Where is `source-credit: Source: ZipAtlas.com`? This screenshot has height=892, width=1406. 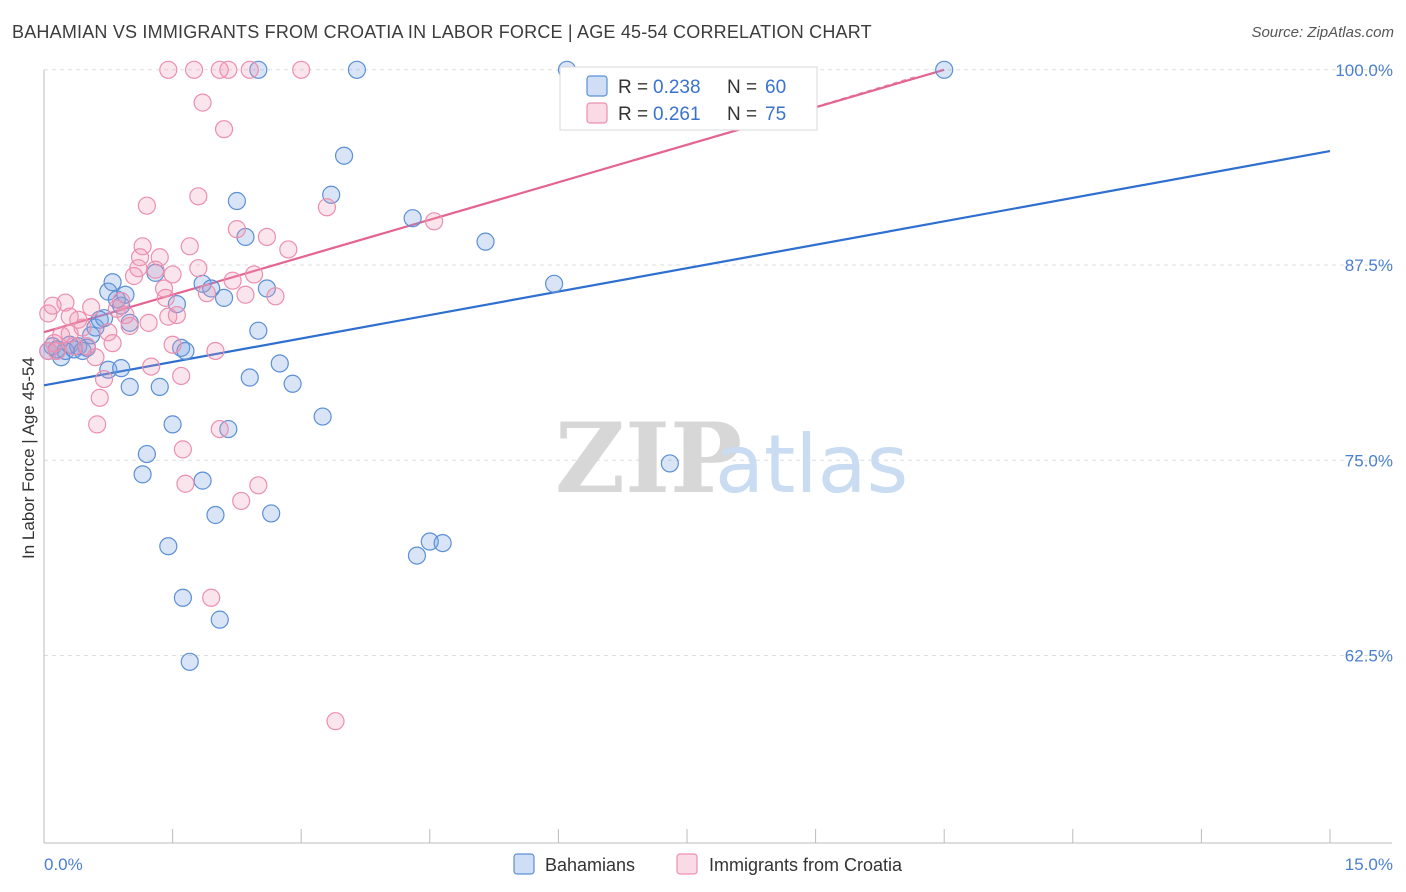
source-credit: Source: ZipAtlas.com is located at coordinates (1322, 32).